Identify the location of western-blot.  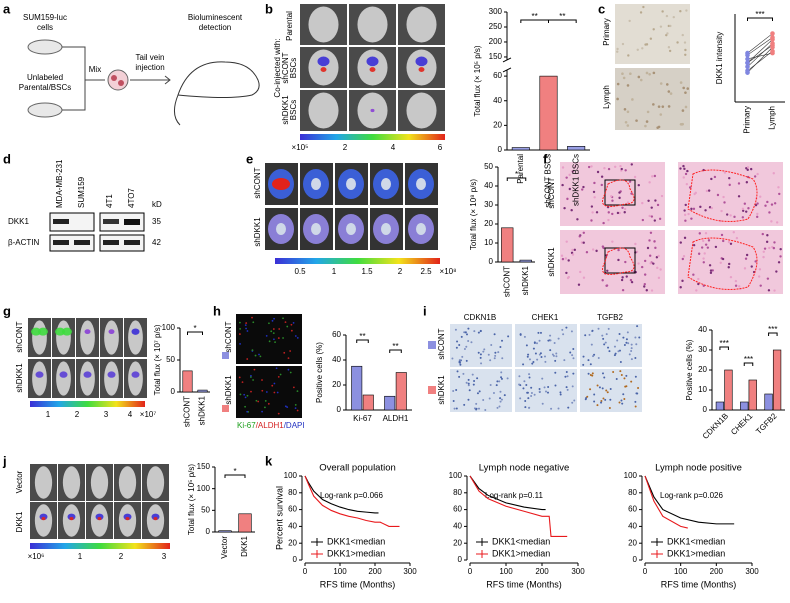
(97, 232).